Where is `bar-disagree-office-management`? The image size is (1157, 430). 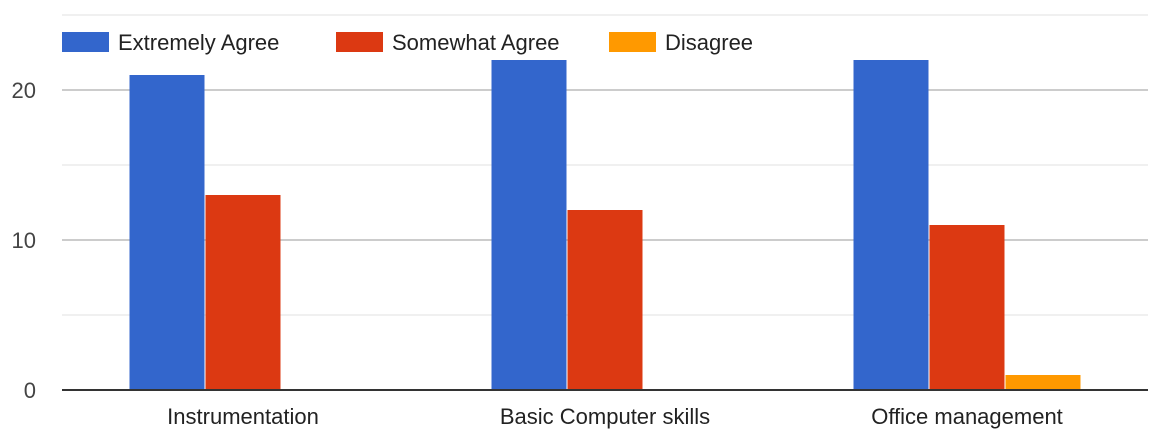 bar-disagree-office-management is located at coordinates (1043, 382).